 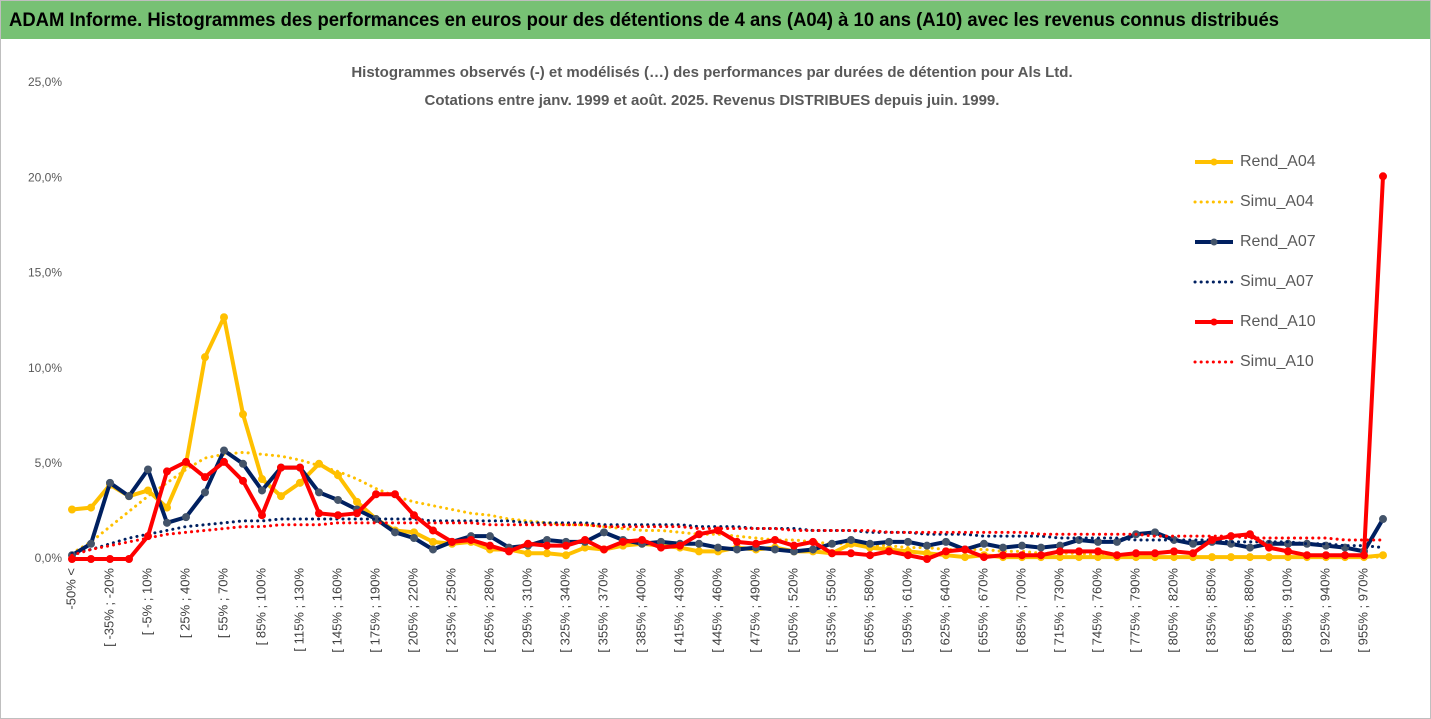 I want to click on x-tick-label: [ 115% ; 130%, so click(x=298, y=610).